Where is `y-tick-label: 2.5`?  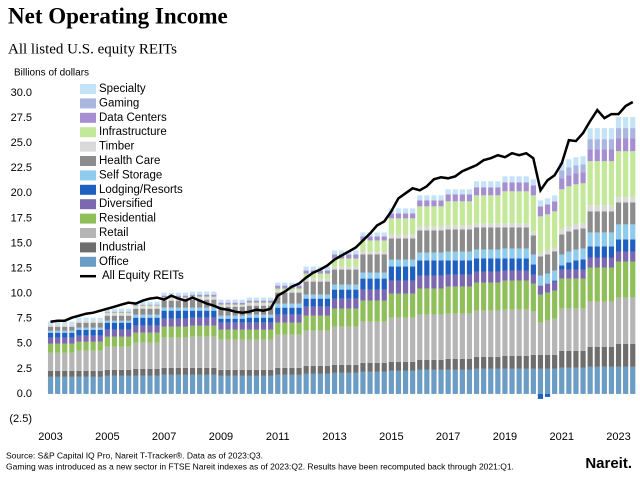 y-tick-label: 2.5 is located at coordinates (24, 369).